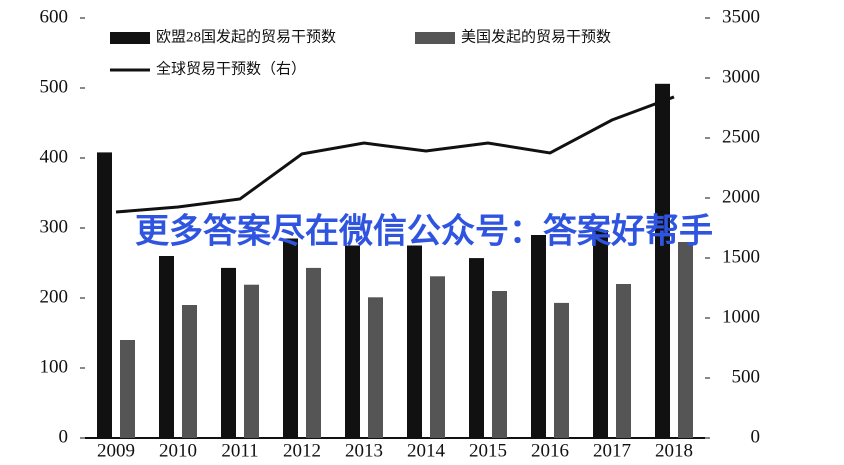  I want to click on y-tick-label: 300, so click(54, 226).